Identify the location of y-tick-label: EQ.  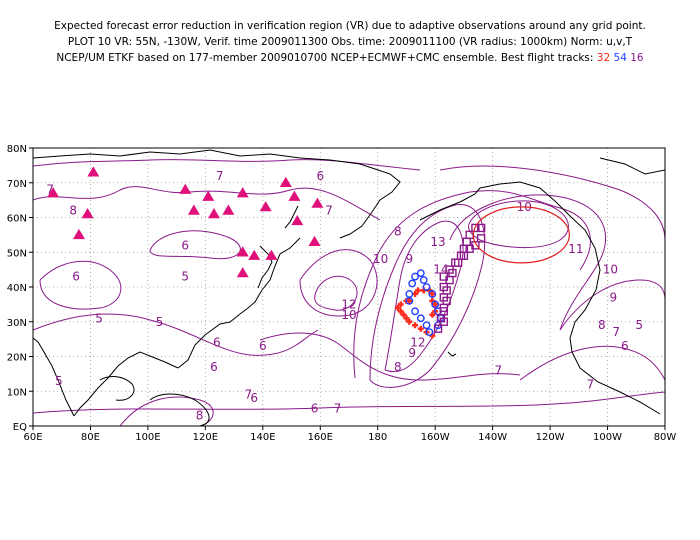
(20, 427).